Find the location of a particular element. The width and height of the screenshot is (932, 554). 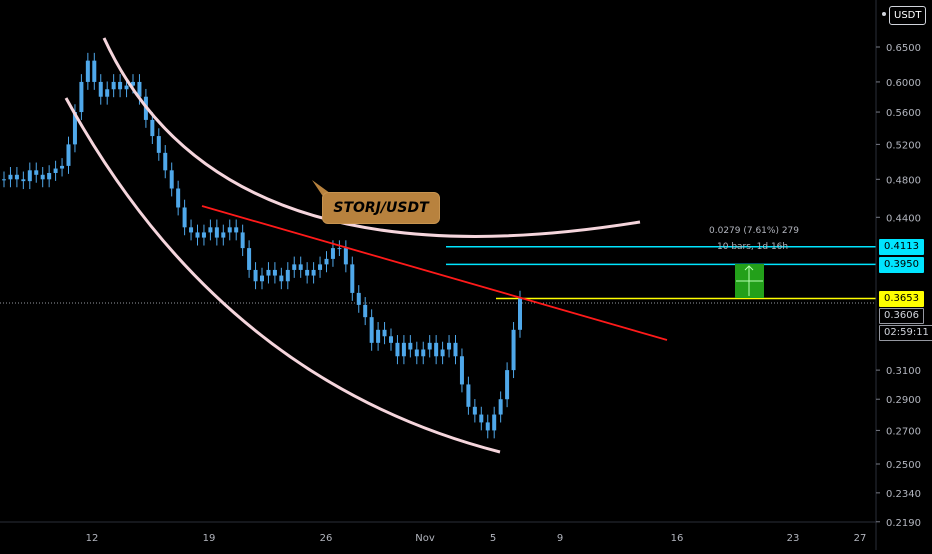

price-tag: 0.4113 is located at coordinates (901, 247).